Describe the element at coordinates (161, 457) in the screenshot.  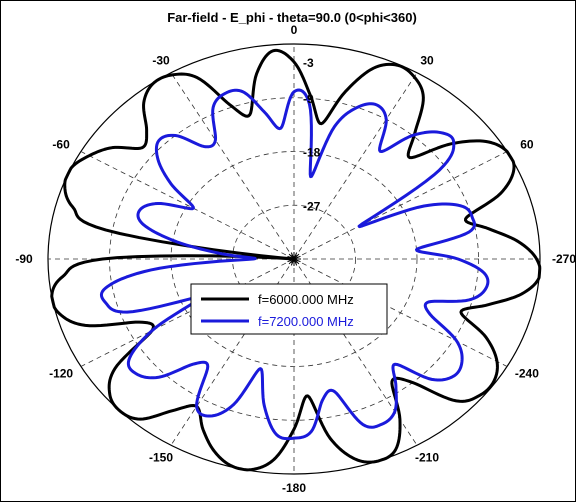
I see `angle-tick-label: -150` at that location.